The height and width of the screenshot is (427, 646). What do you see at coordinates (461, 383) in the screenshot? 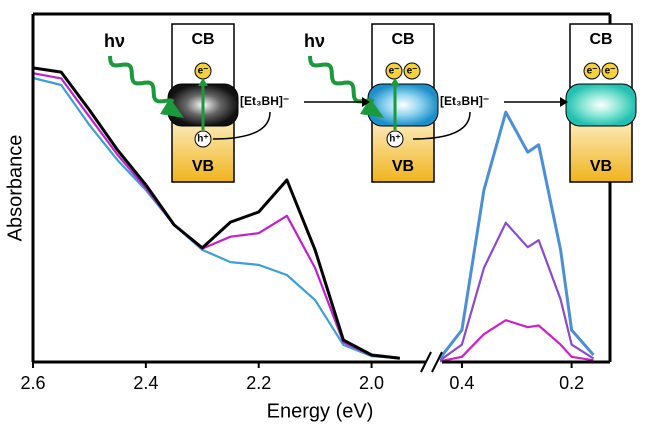
I see `x-tick-label: 0.4` at bounding box center [461, 383].